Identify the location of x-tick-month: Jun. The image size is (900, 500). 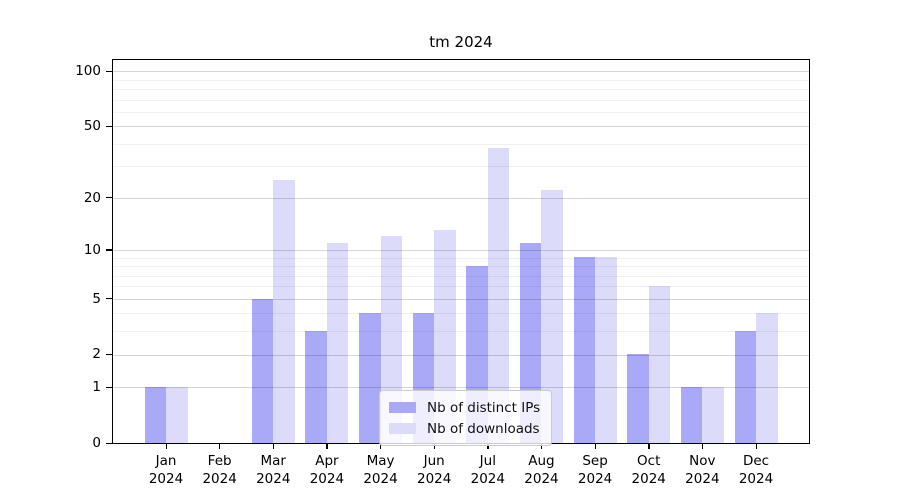
(434, 461).